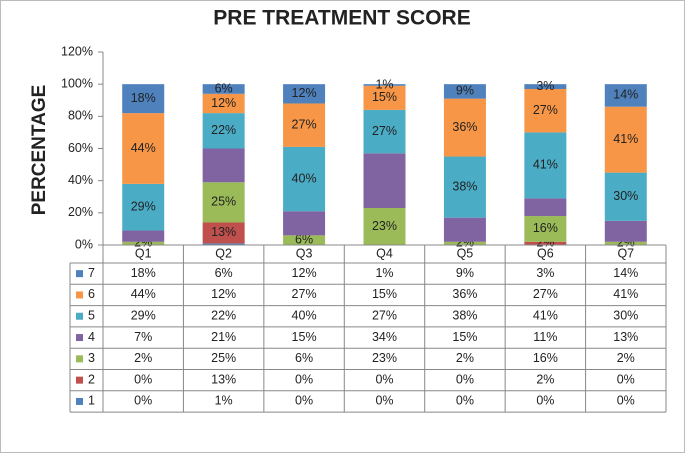  Describe the element at coordinates (91, 273) in the screenshot. I see `legend-label: 7` at that location.